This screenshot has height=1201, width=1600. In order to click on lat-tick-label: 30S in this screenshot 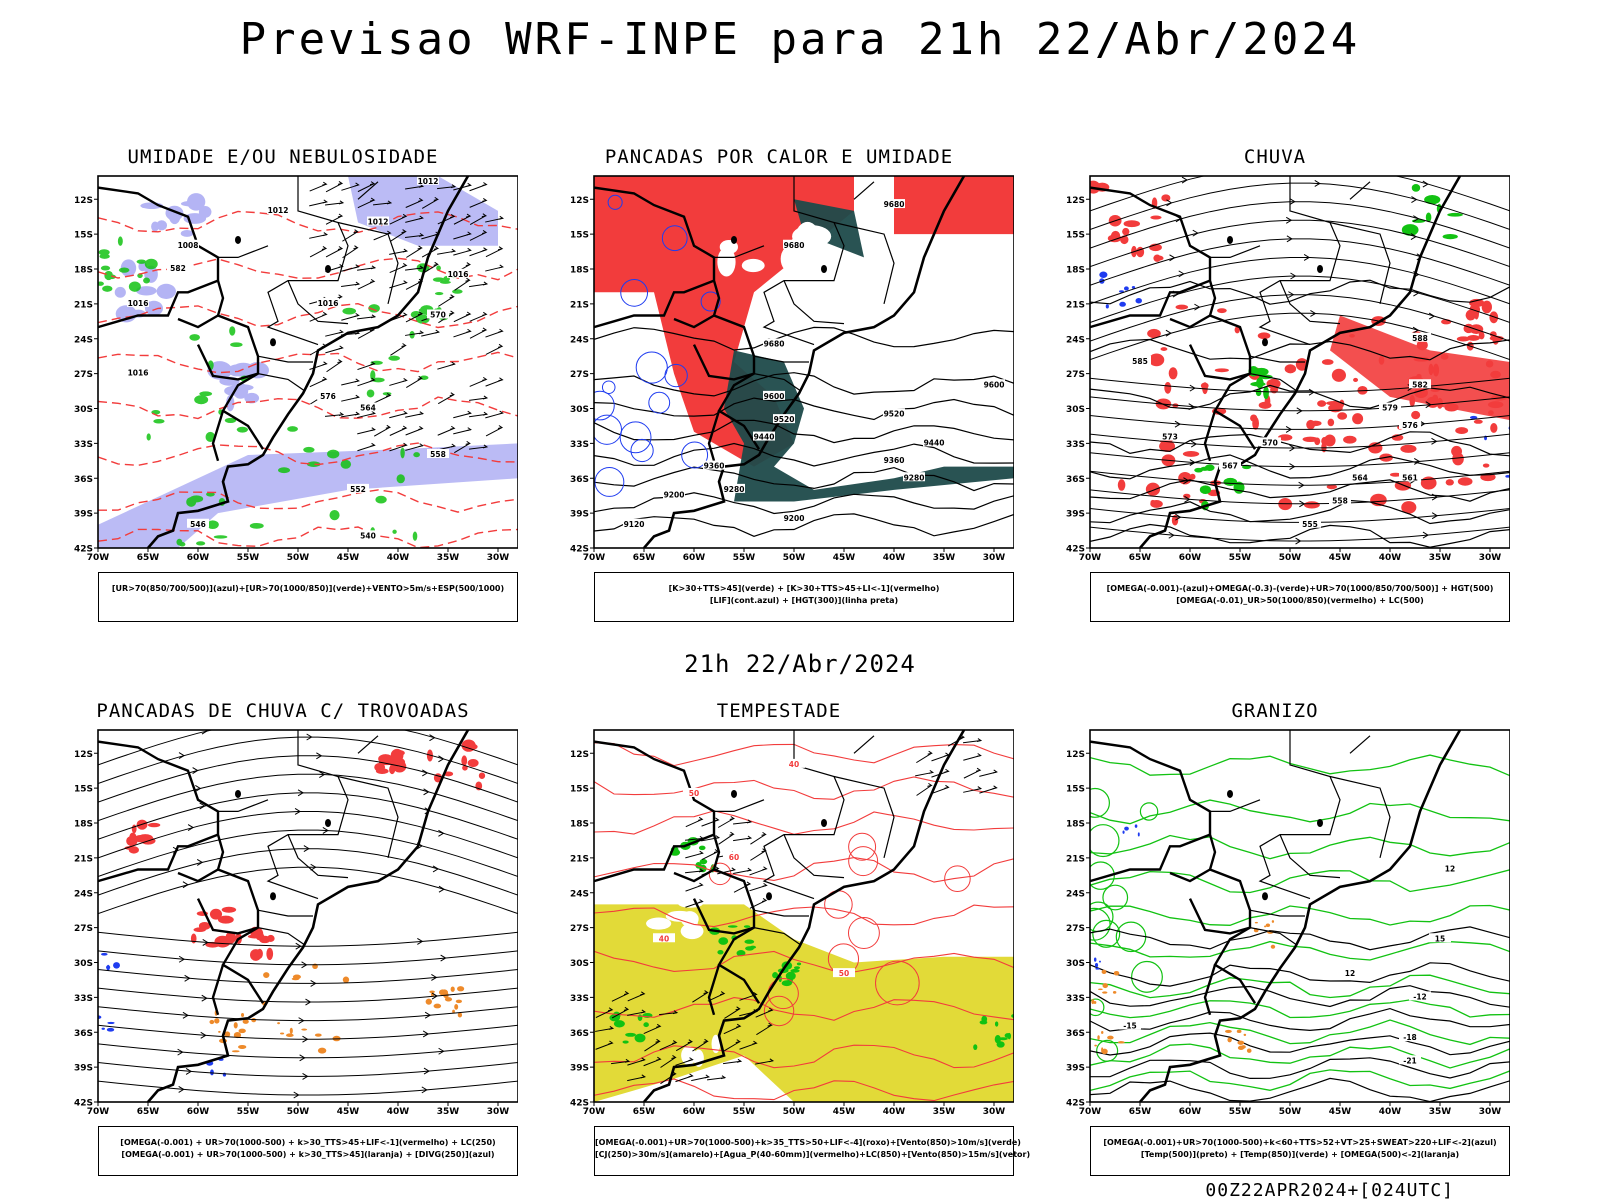, I will do `click(1075, 964)`.